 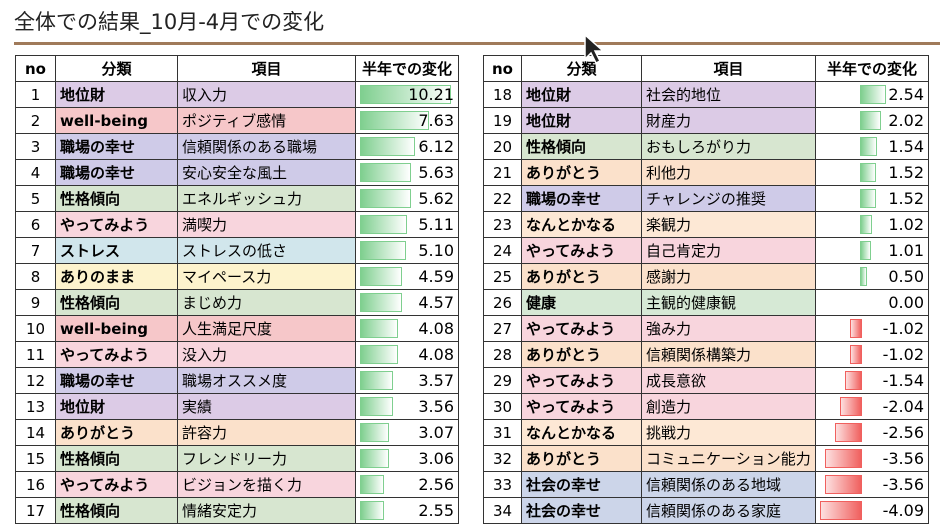 I want to click on no-cell: 33, so click(x=502, y=484).